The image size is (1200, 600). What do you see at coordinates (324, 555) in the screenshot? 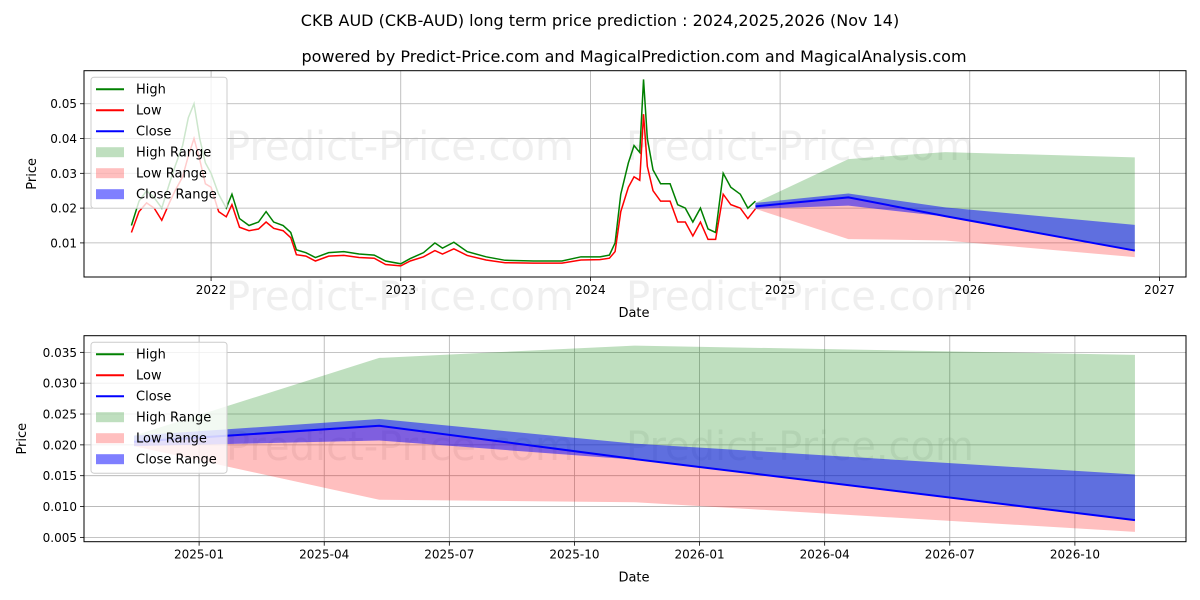
I see `x-tick-label: 2025-04` at bounding box center [324, 555].